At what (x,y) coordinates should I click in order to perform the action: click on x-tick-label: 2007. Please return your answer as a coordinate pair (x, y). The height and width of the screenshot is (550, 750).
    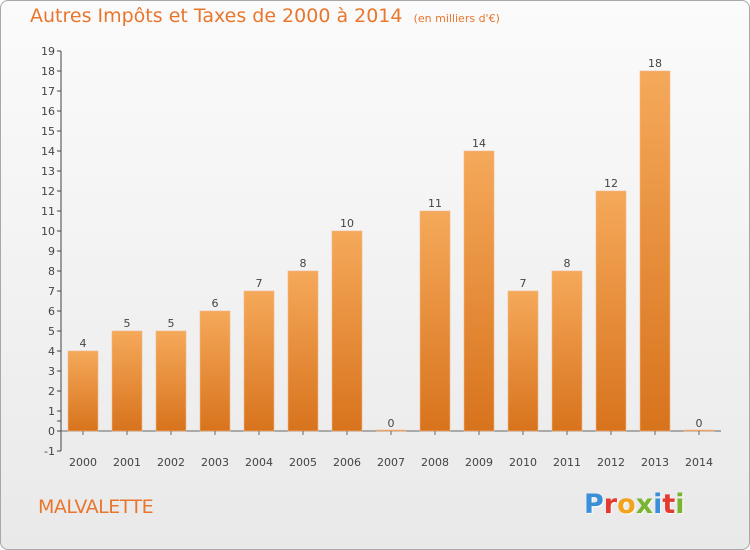
    Looking at the image, I should click on (391, 462).